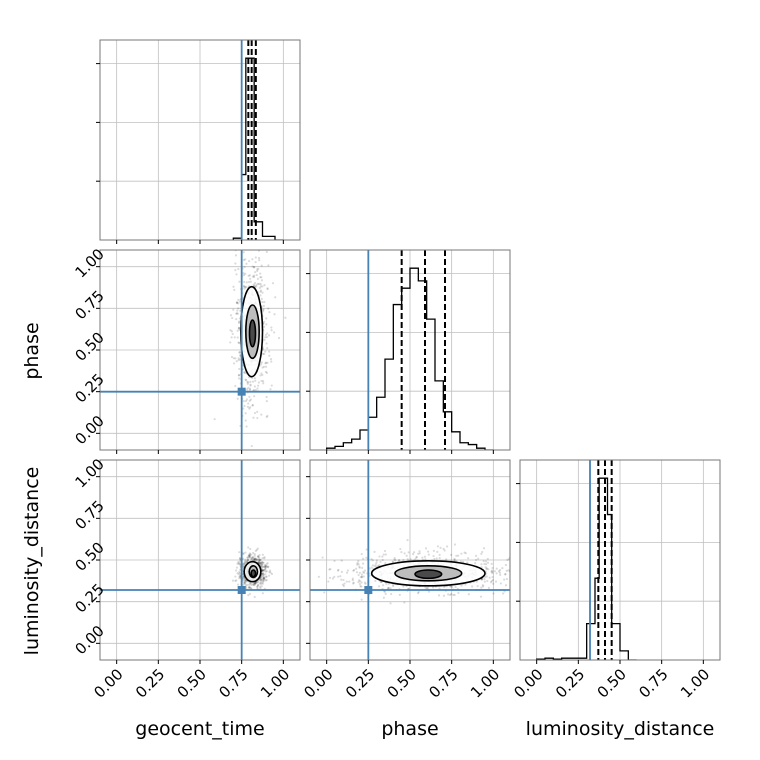 This screenshot has width=760, height=760. What do you see at coordinates (89, 515) in the screenshot?
I see `y-tick-label: 0.75` at bounding box center [89, 515].